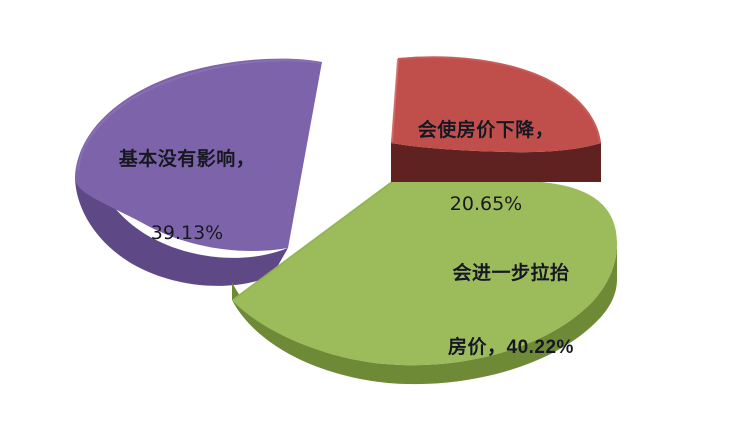 The width and height of the screenshot is (740, 432). What do you see at coordinates (187, 233) in the screenshot?
I see `pie-label-purple-line2: 39.13%` at bounding box center [187, 233].